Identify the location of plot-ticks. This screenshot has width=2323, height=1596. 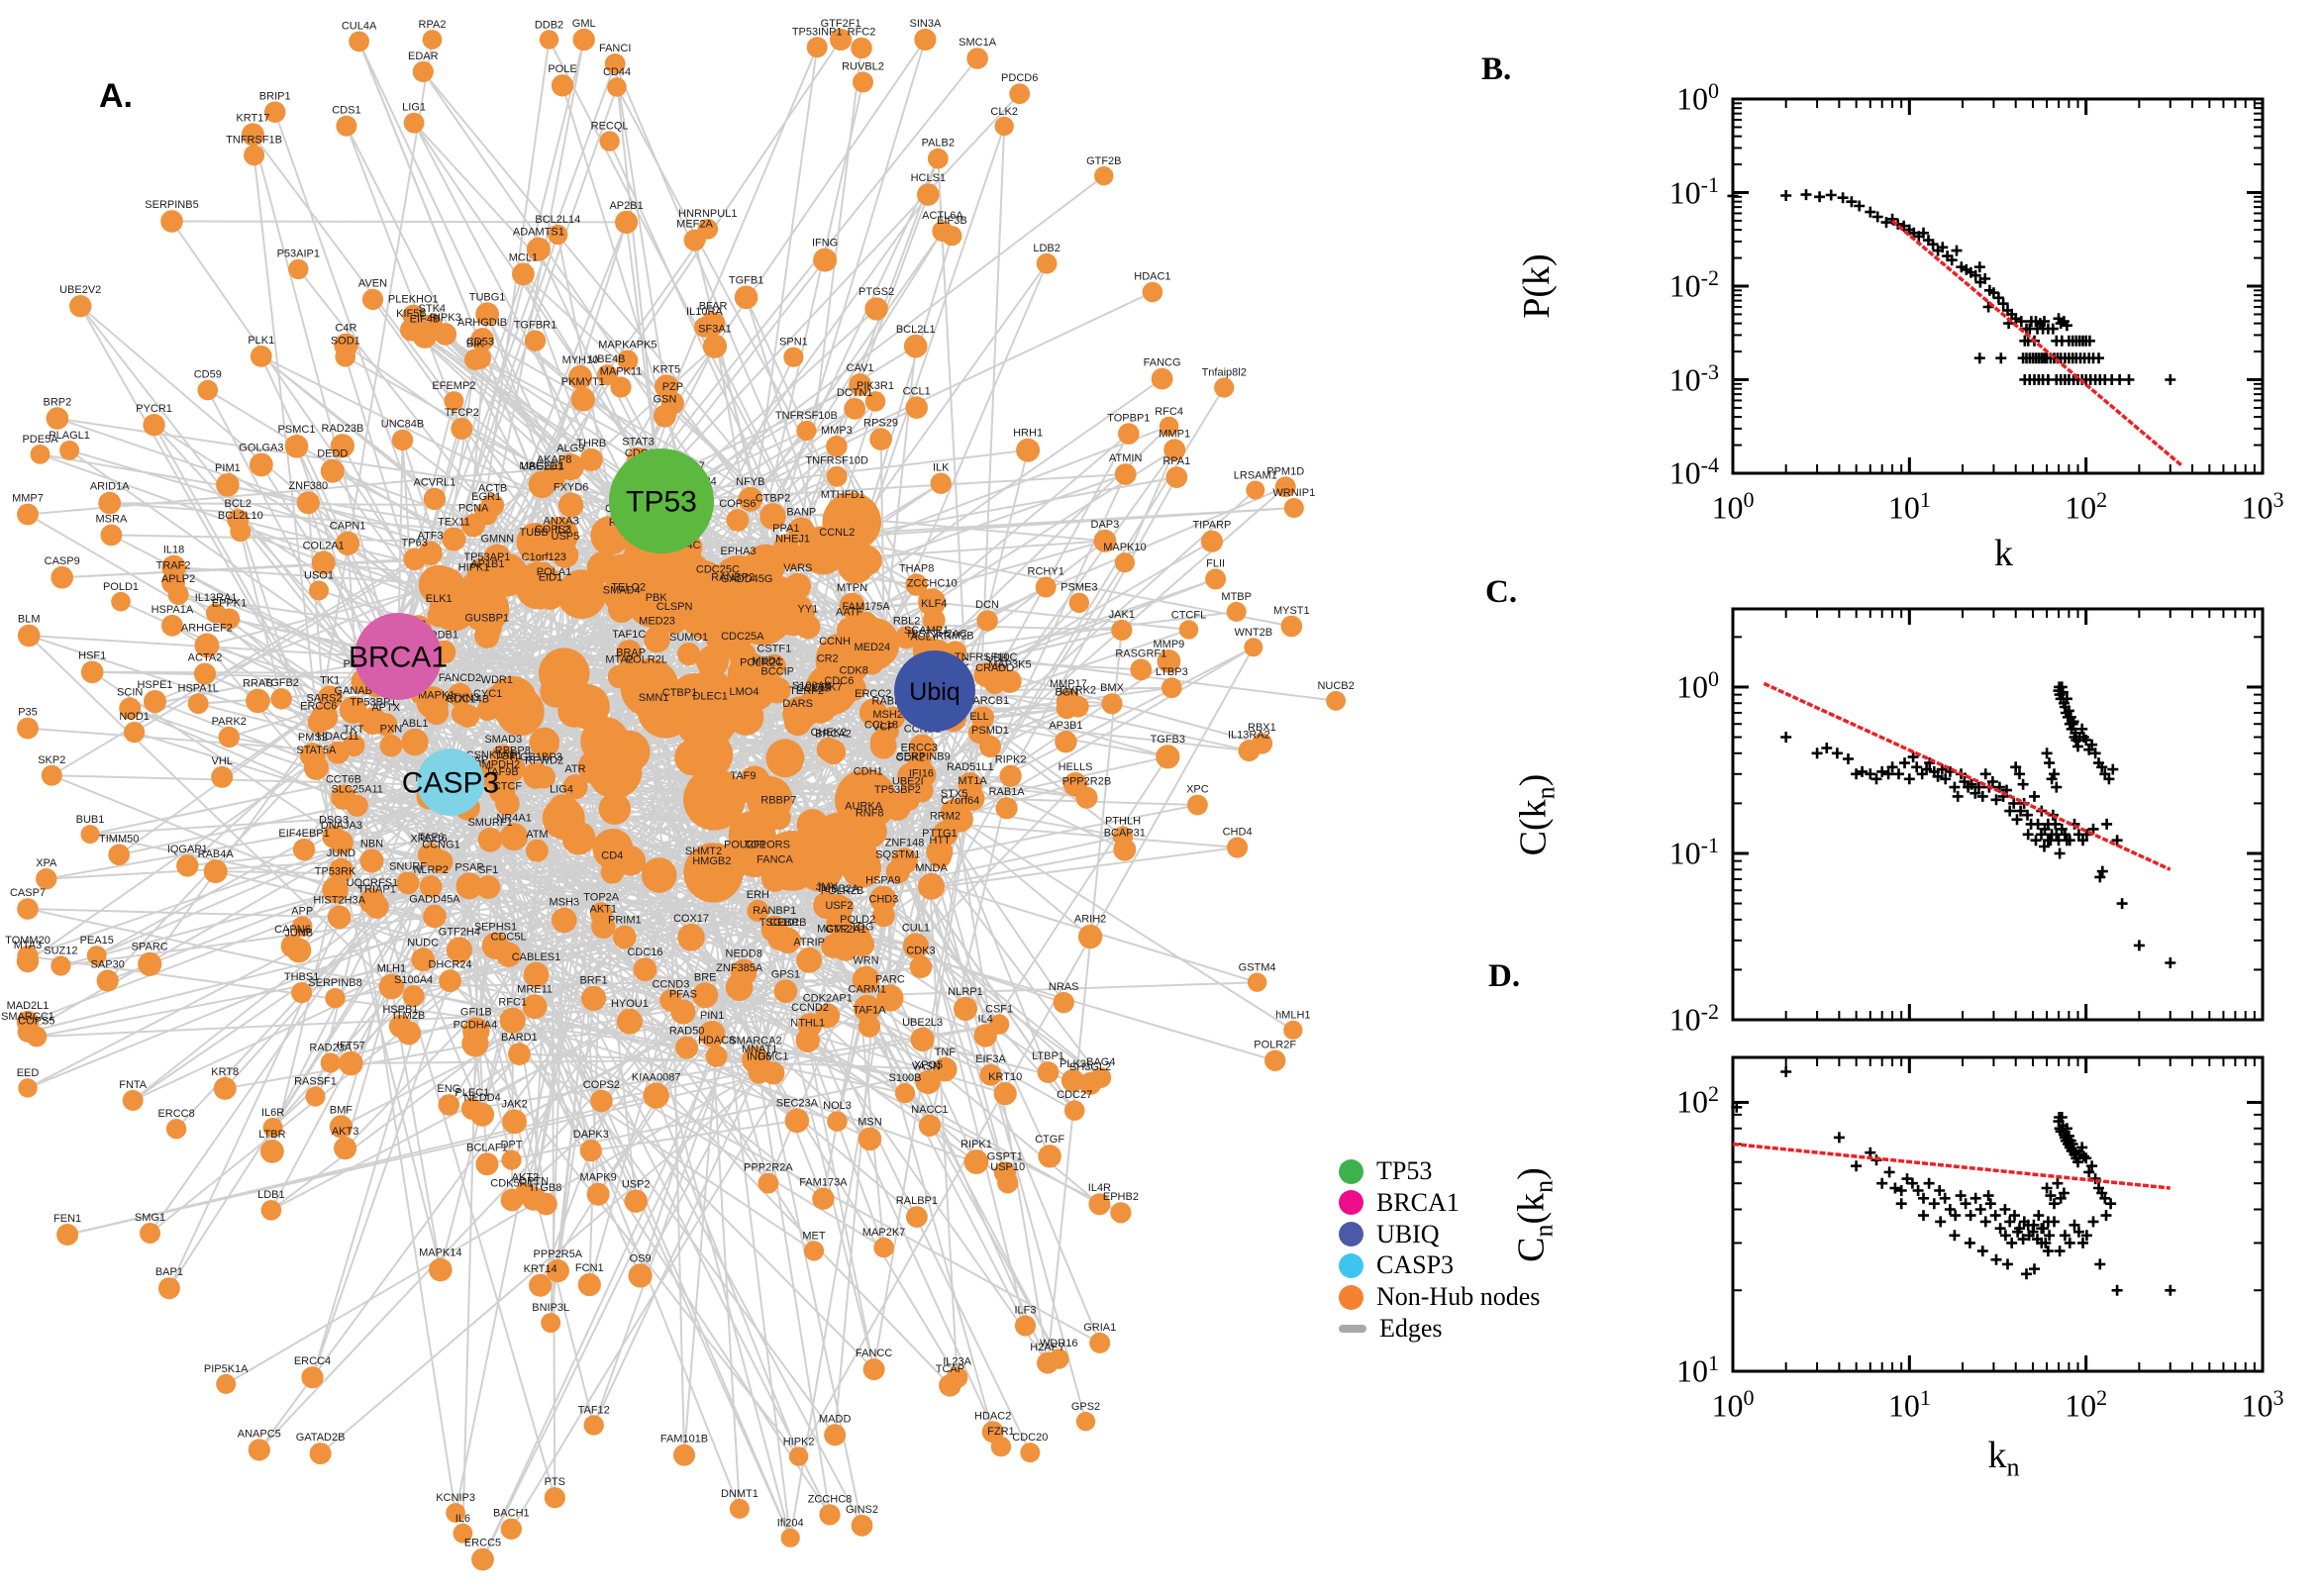
(1998, 815).